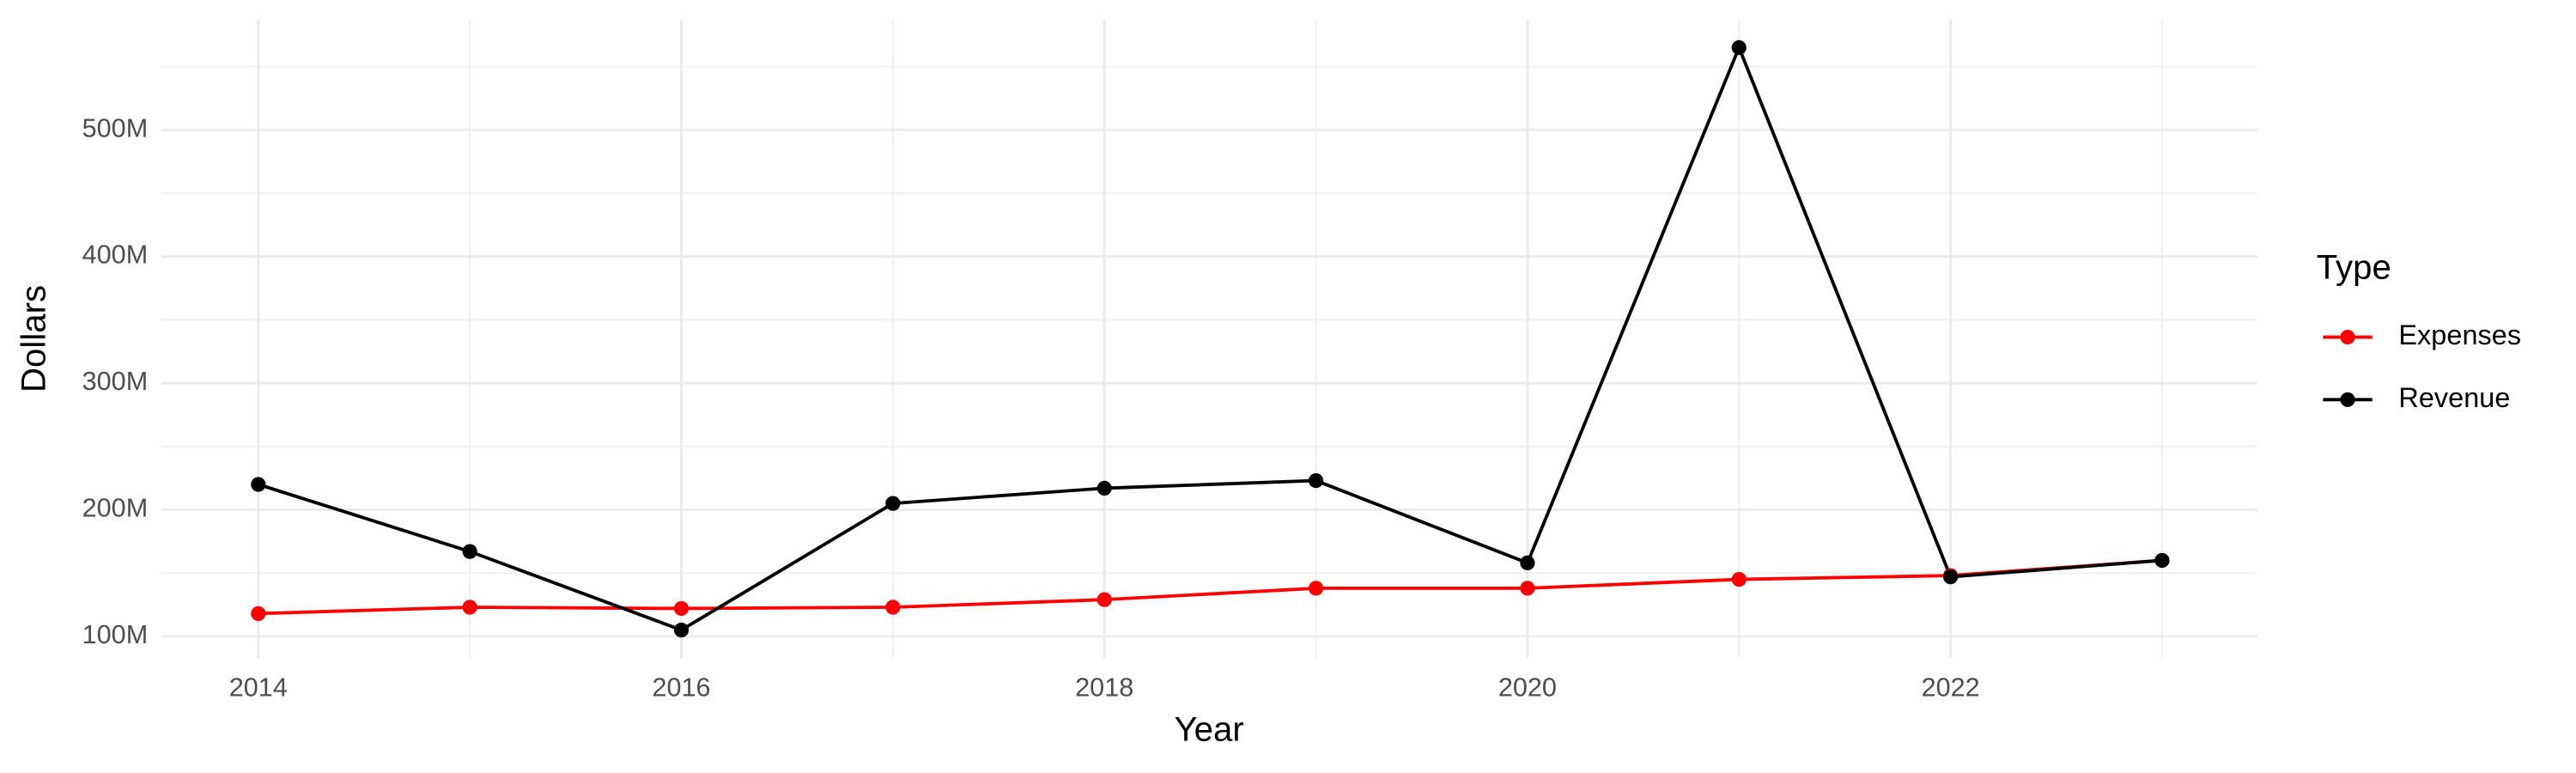  I want to click on x-tick-label: 2018, so click(1104, 687).